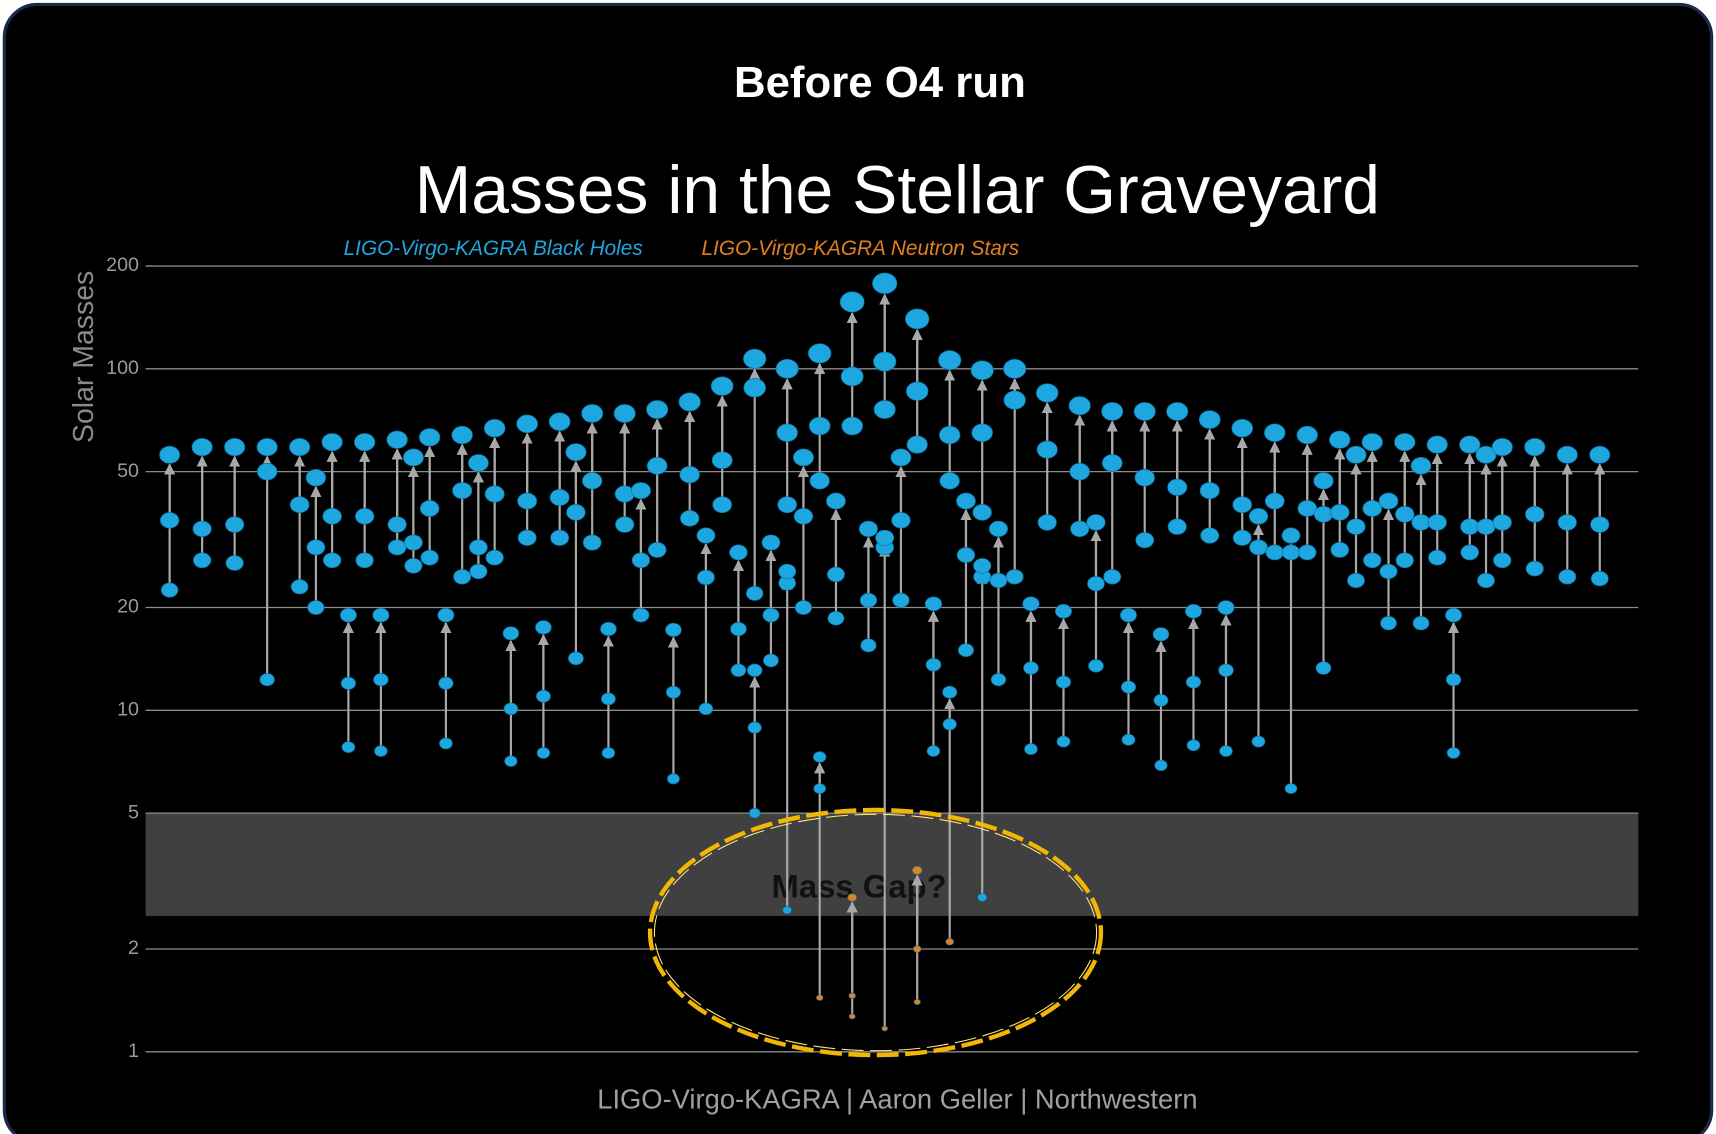 This screenshot has width=1716, height=1134. What do you see at coordinates (897, 190) in the screenshot?
I see `chart-title: Masses in the Stellar Graveyard` at bounding box center [897, 190].